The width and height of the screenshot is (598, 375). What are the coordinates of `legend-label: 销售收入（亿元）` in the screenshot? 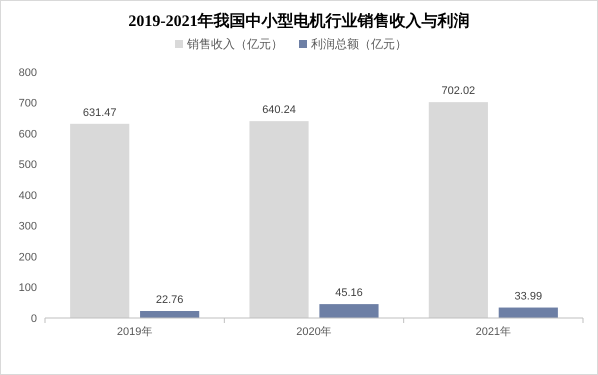 It's located at (234, 44).